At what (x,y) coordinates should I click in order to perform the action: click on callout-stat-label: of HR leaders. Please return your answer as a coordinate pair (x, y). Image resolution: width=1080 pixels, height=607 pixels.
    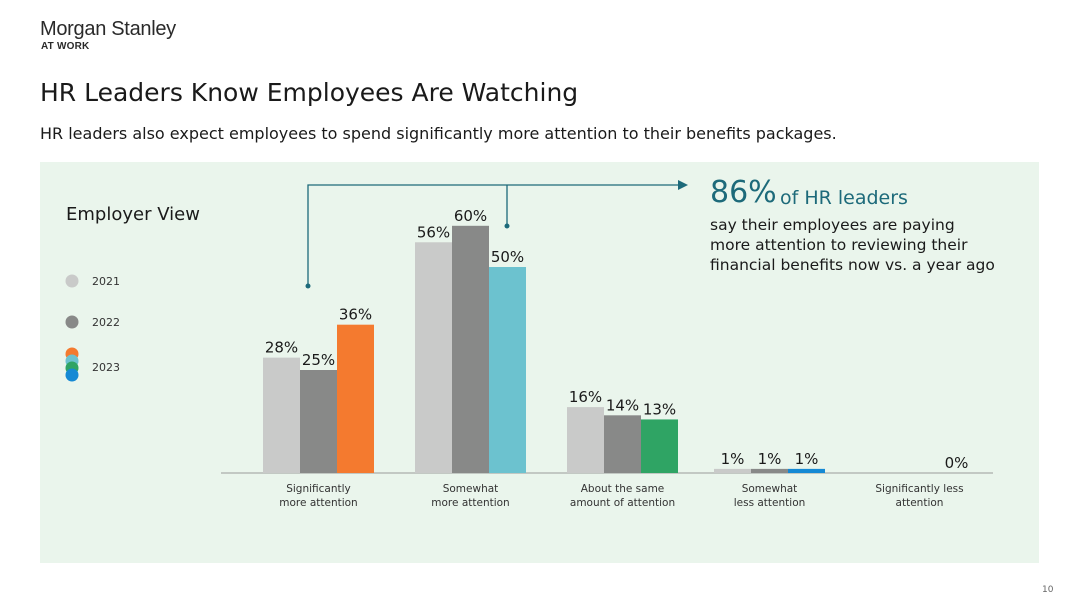
    Looking at the image, I should click on (844, 198).